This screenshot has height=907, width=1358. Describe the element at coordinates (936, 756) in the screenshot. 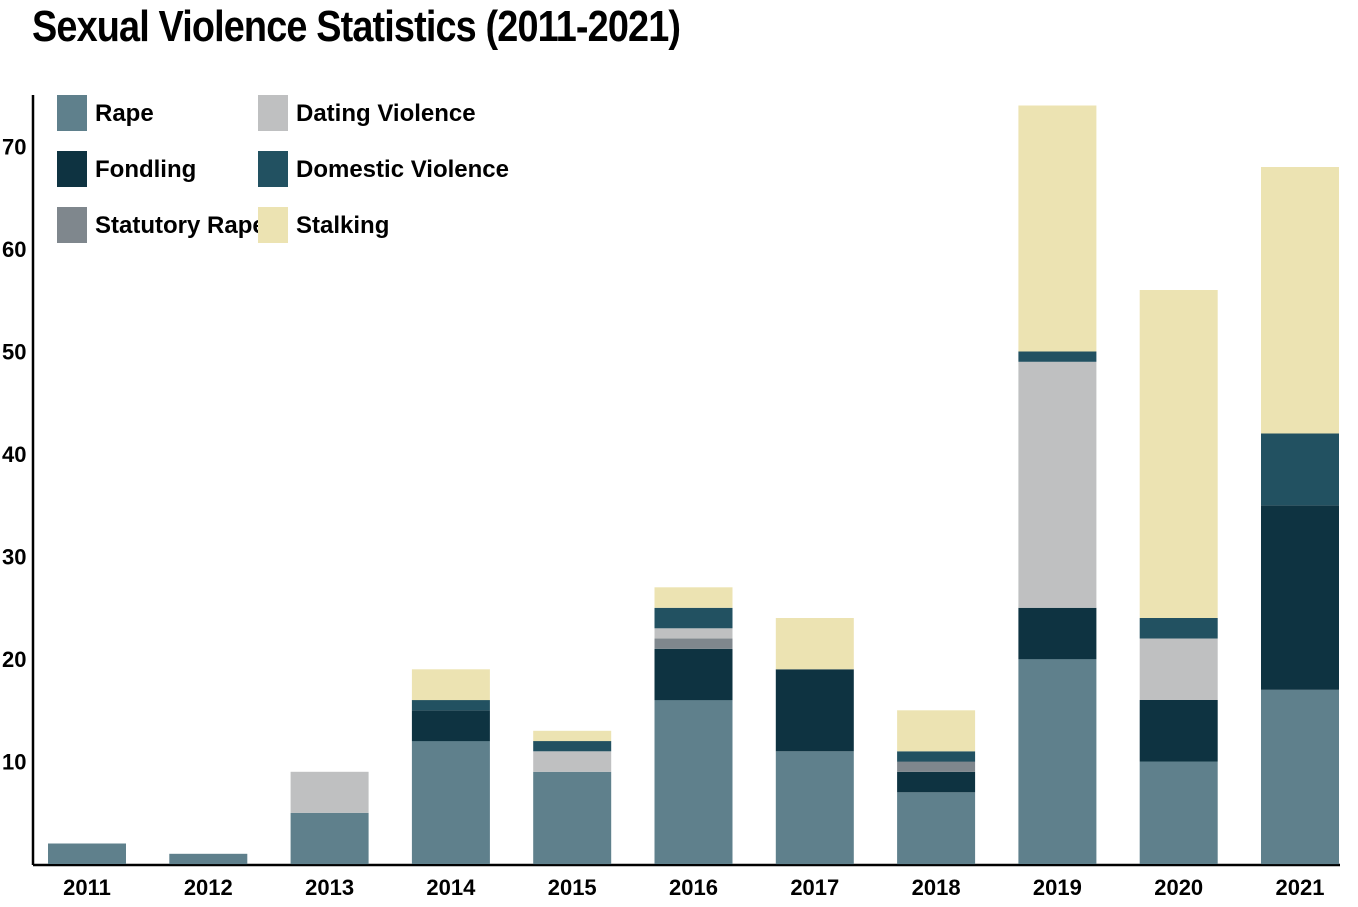

I see `bar-2018-domestic-violence` at that location.